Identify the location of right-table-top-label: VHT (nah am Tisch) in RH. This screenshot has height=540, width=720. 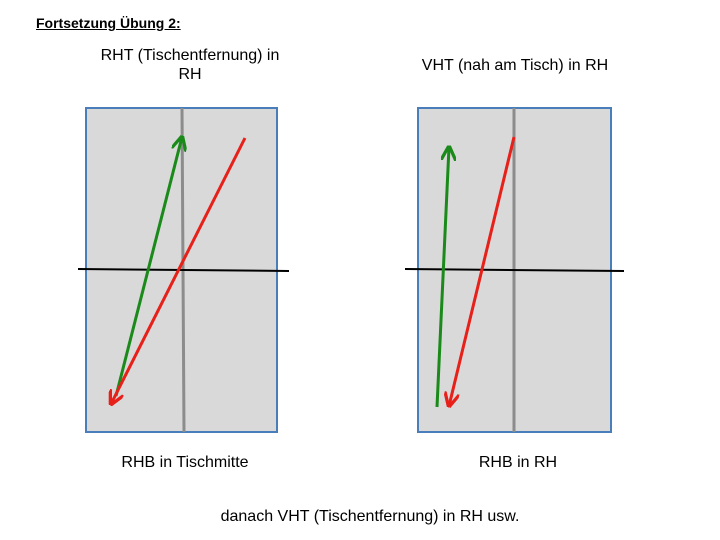
(515, 65).